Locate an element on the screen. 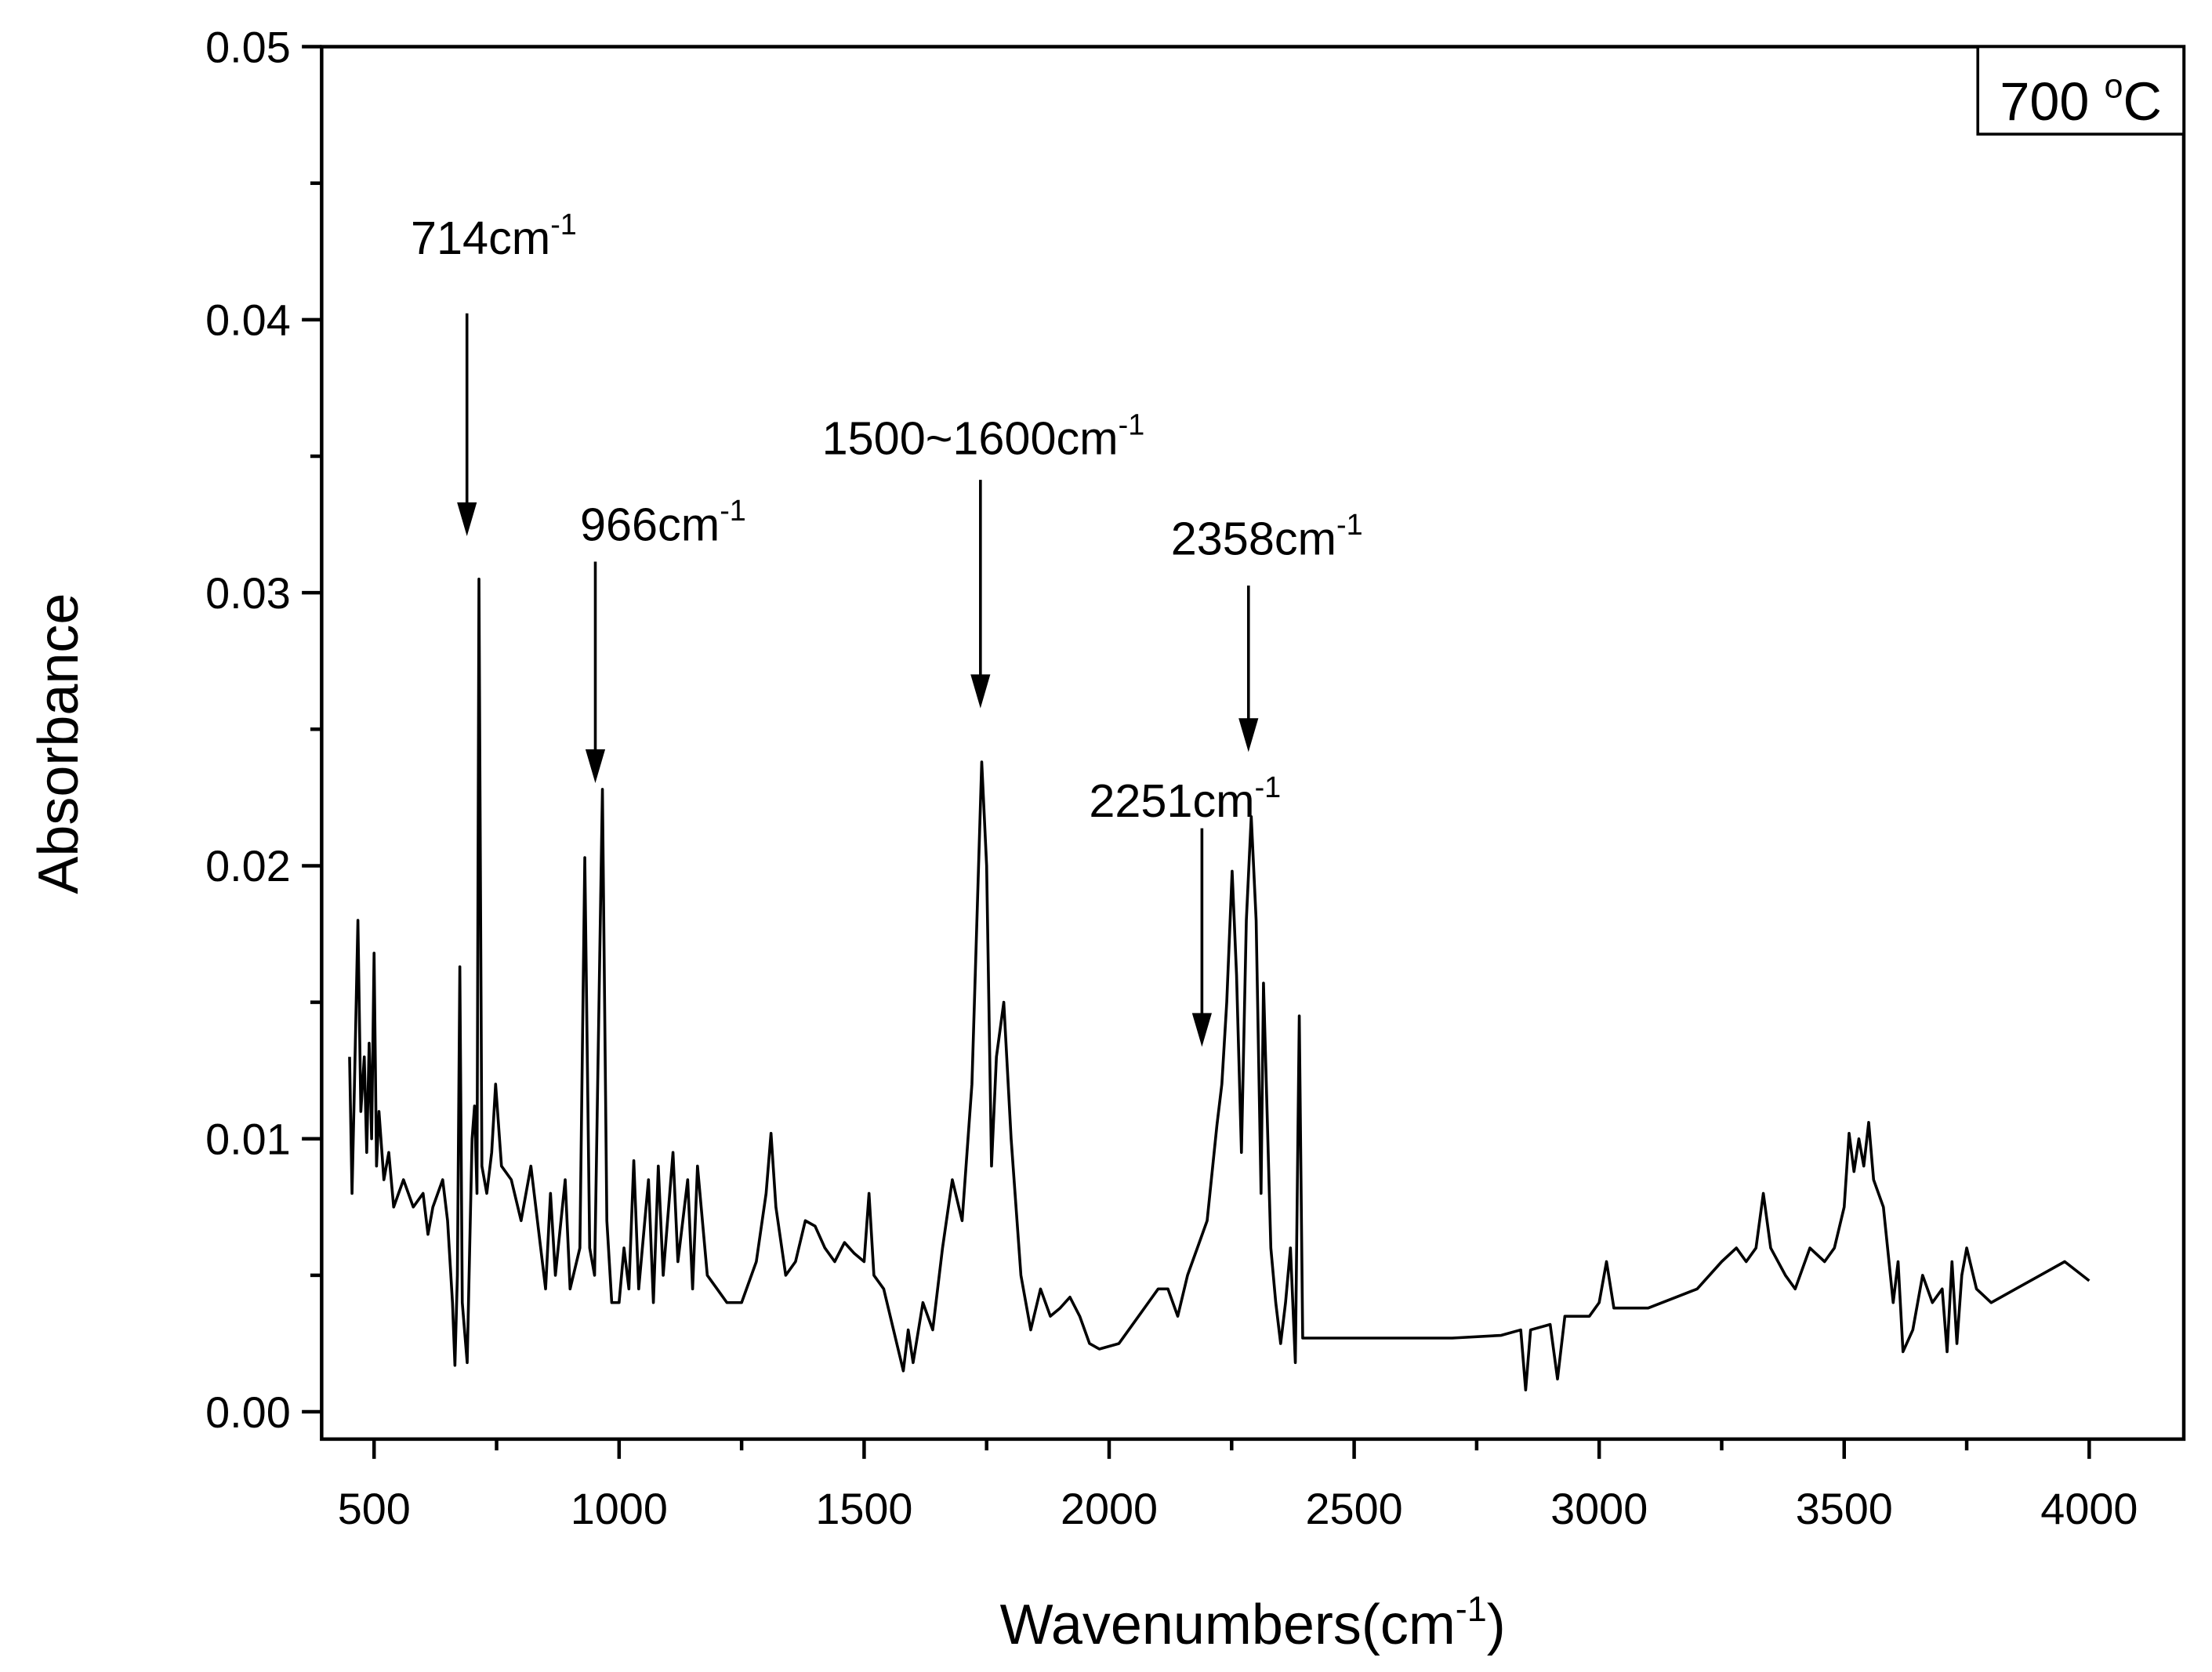 Image resolution: width=2212 pixels, height=1672 pixels. y-axis-label: Absorbance is located at coordinates (58, 743).